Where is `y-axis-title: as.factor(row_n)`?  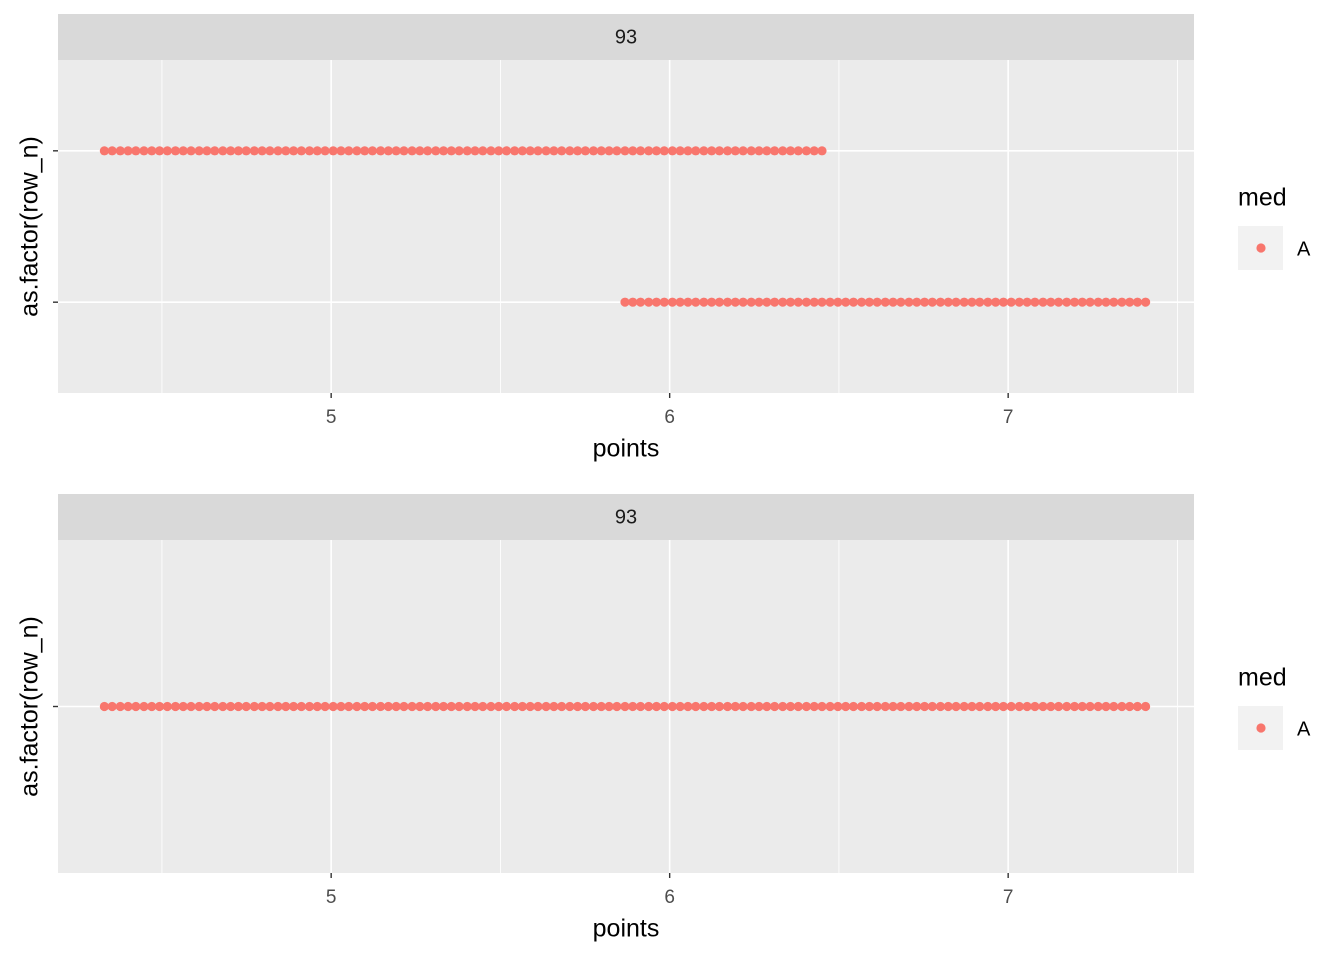
y-axis-title: as.factor(row_n) is located at coordinates (30, 706).